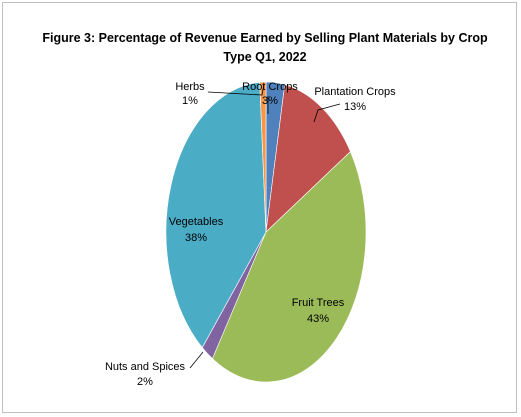 This screenshot has width=521, height=417. Describe the element at coordinates (190, 101) in the screenshot. I see `slice-value-herbs: 1%` at that location.